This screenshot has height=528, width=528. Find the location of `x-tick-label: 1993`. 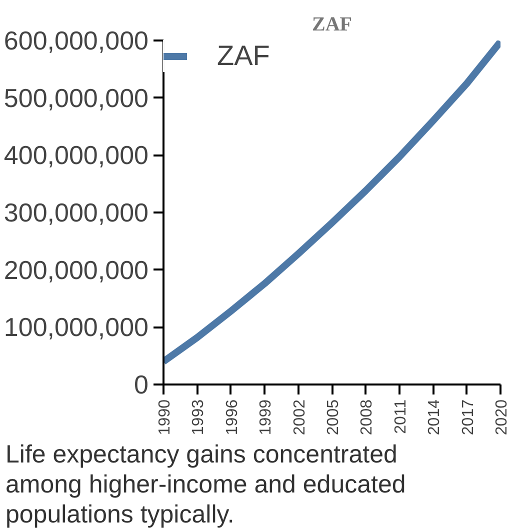

x-tick-label: 1993 is located at coordinates (199, 417).